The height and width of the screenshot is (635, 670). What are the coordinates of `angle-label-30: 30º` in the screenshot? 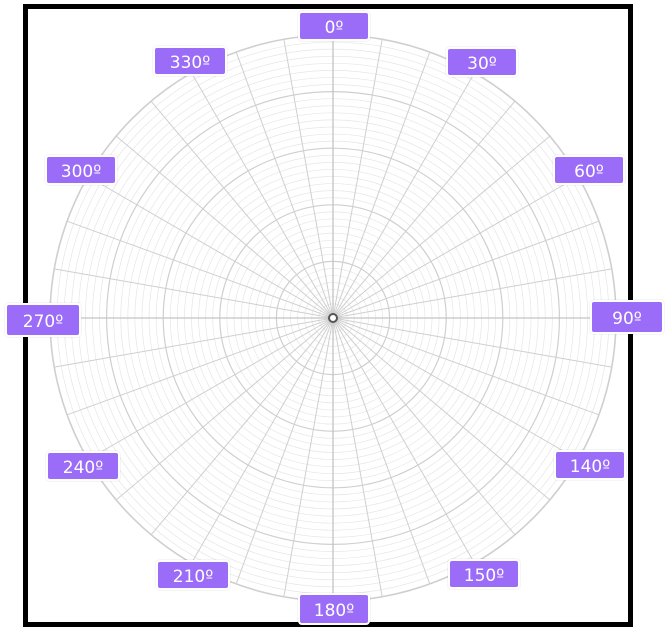 It's located at (482, 62).